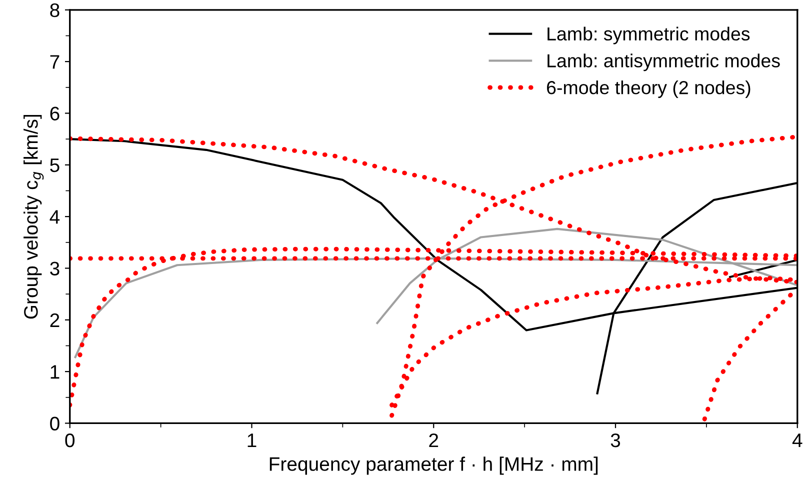 This screenshot has height=495, width=803. What do you see at coordinates (55, 423) in the screenshot?
I see `y-tick-label: 0` at bounding box center [55, 423].